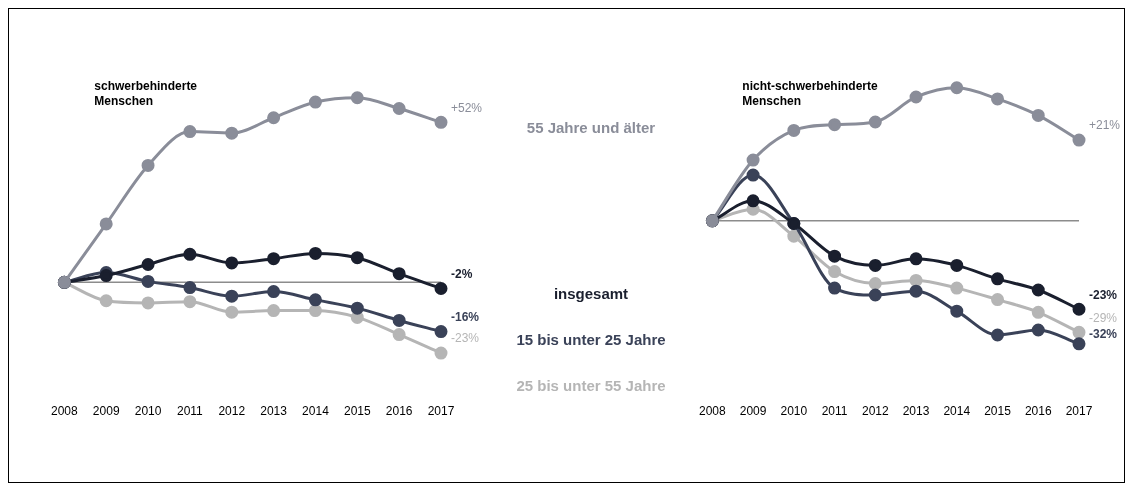 This screenshot has height=491, width=1133. Describe the element at coordinates (591, 385) in the screenshot. I see `text: 25 bis unter 55 Jahre` at that location.